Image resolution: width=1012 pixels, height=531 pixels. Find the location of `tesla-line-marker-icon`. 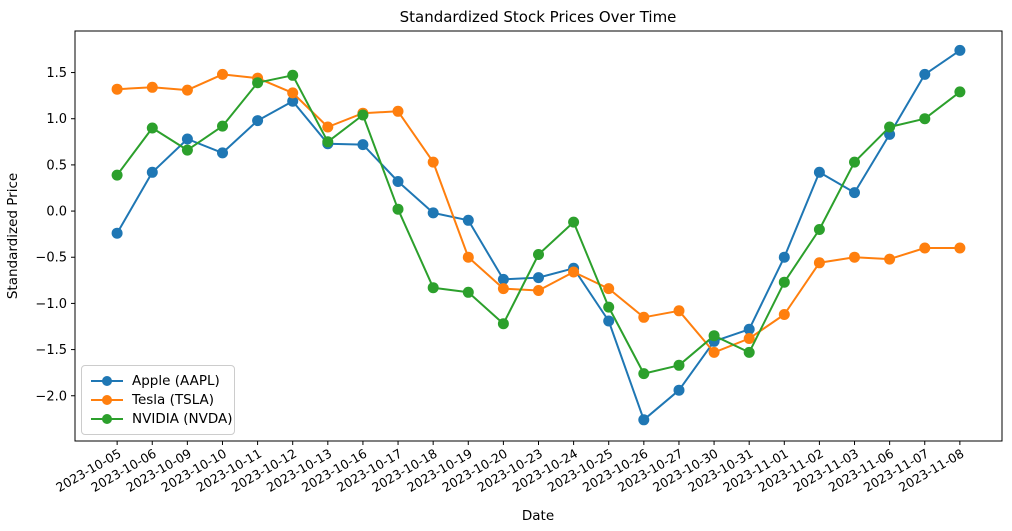

tesla-line-marker-icon is located at coordinates (107, 399).